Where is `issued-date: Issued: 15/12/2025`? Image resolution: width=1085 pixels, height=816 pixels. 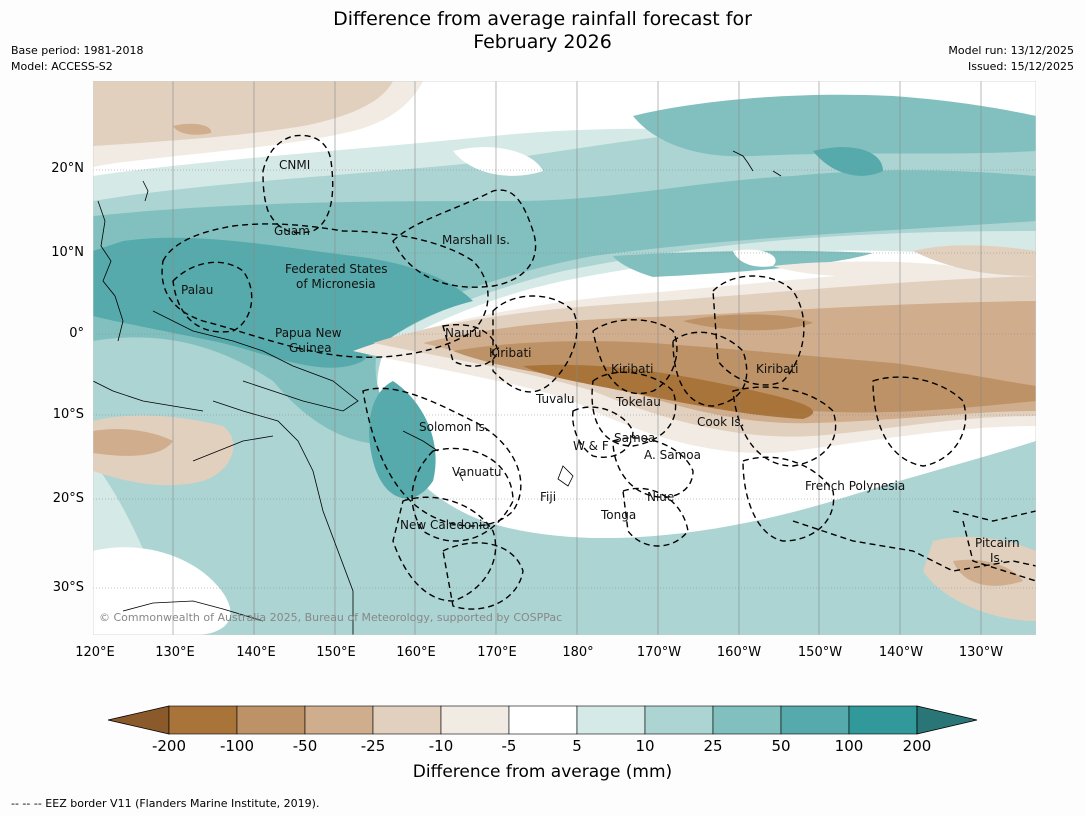
issued-date: Issued: 15/12/2025 is located at coordinates (1020, 66).